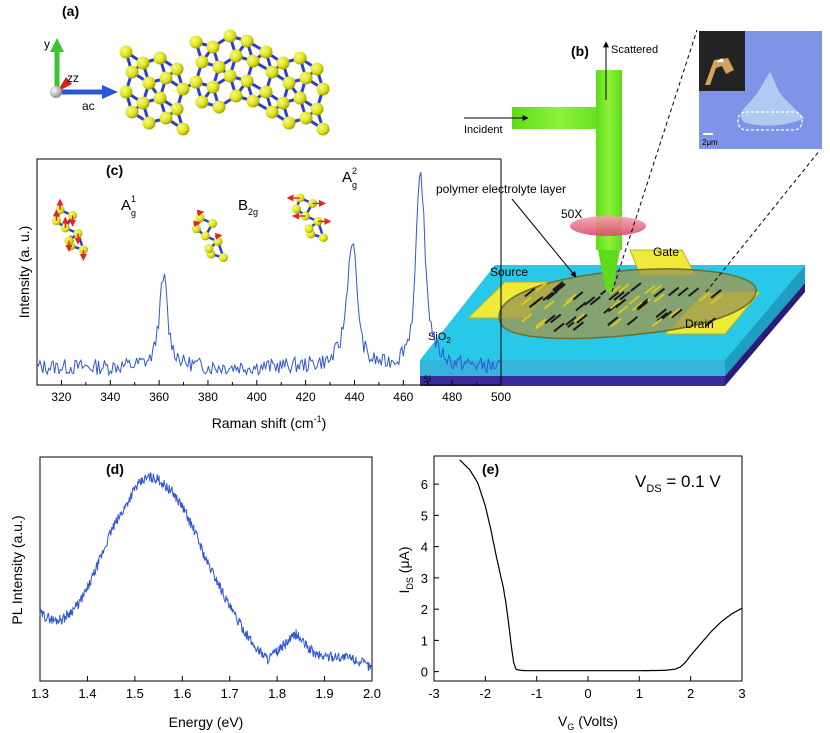 The height and width of the screenshot is (733, 830). Describe the element at coordinates (24, 272) in the screenshot. I see `y-axis-label-c: Intensity (a. u.)` at that location.